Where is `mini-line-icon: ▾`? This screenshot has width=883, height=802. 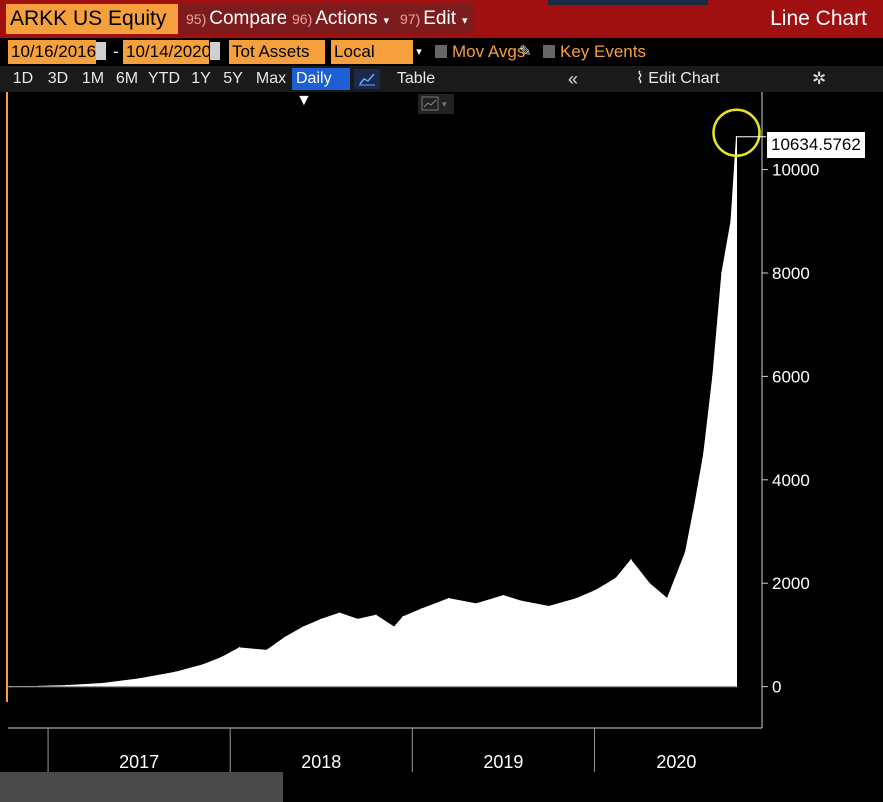
mini-line-icon: ▾ is located at coordinates (434, 103).